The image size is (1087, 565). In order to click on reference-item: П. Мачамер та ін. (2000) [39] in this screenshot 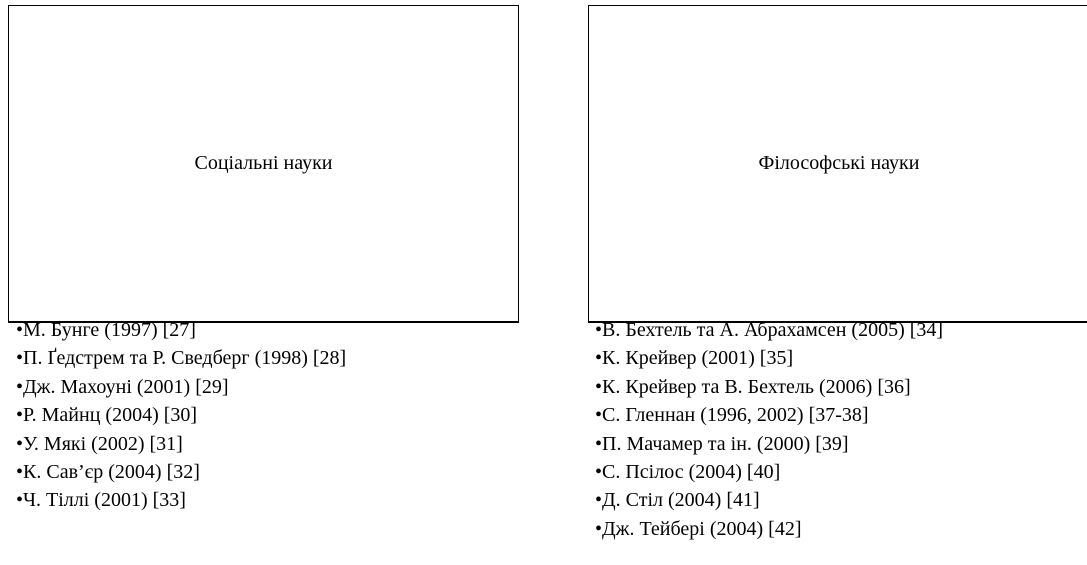, I will do `click(769, 444)`.